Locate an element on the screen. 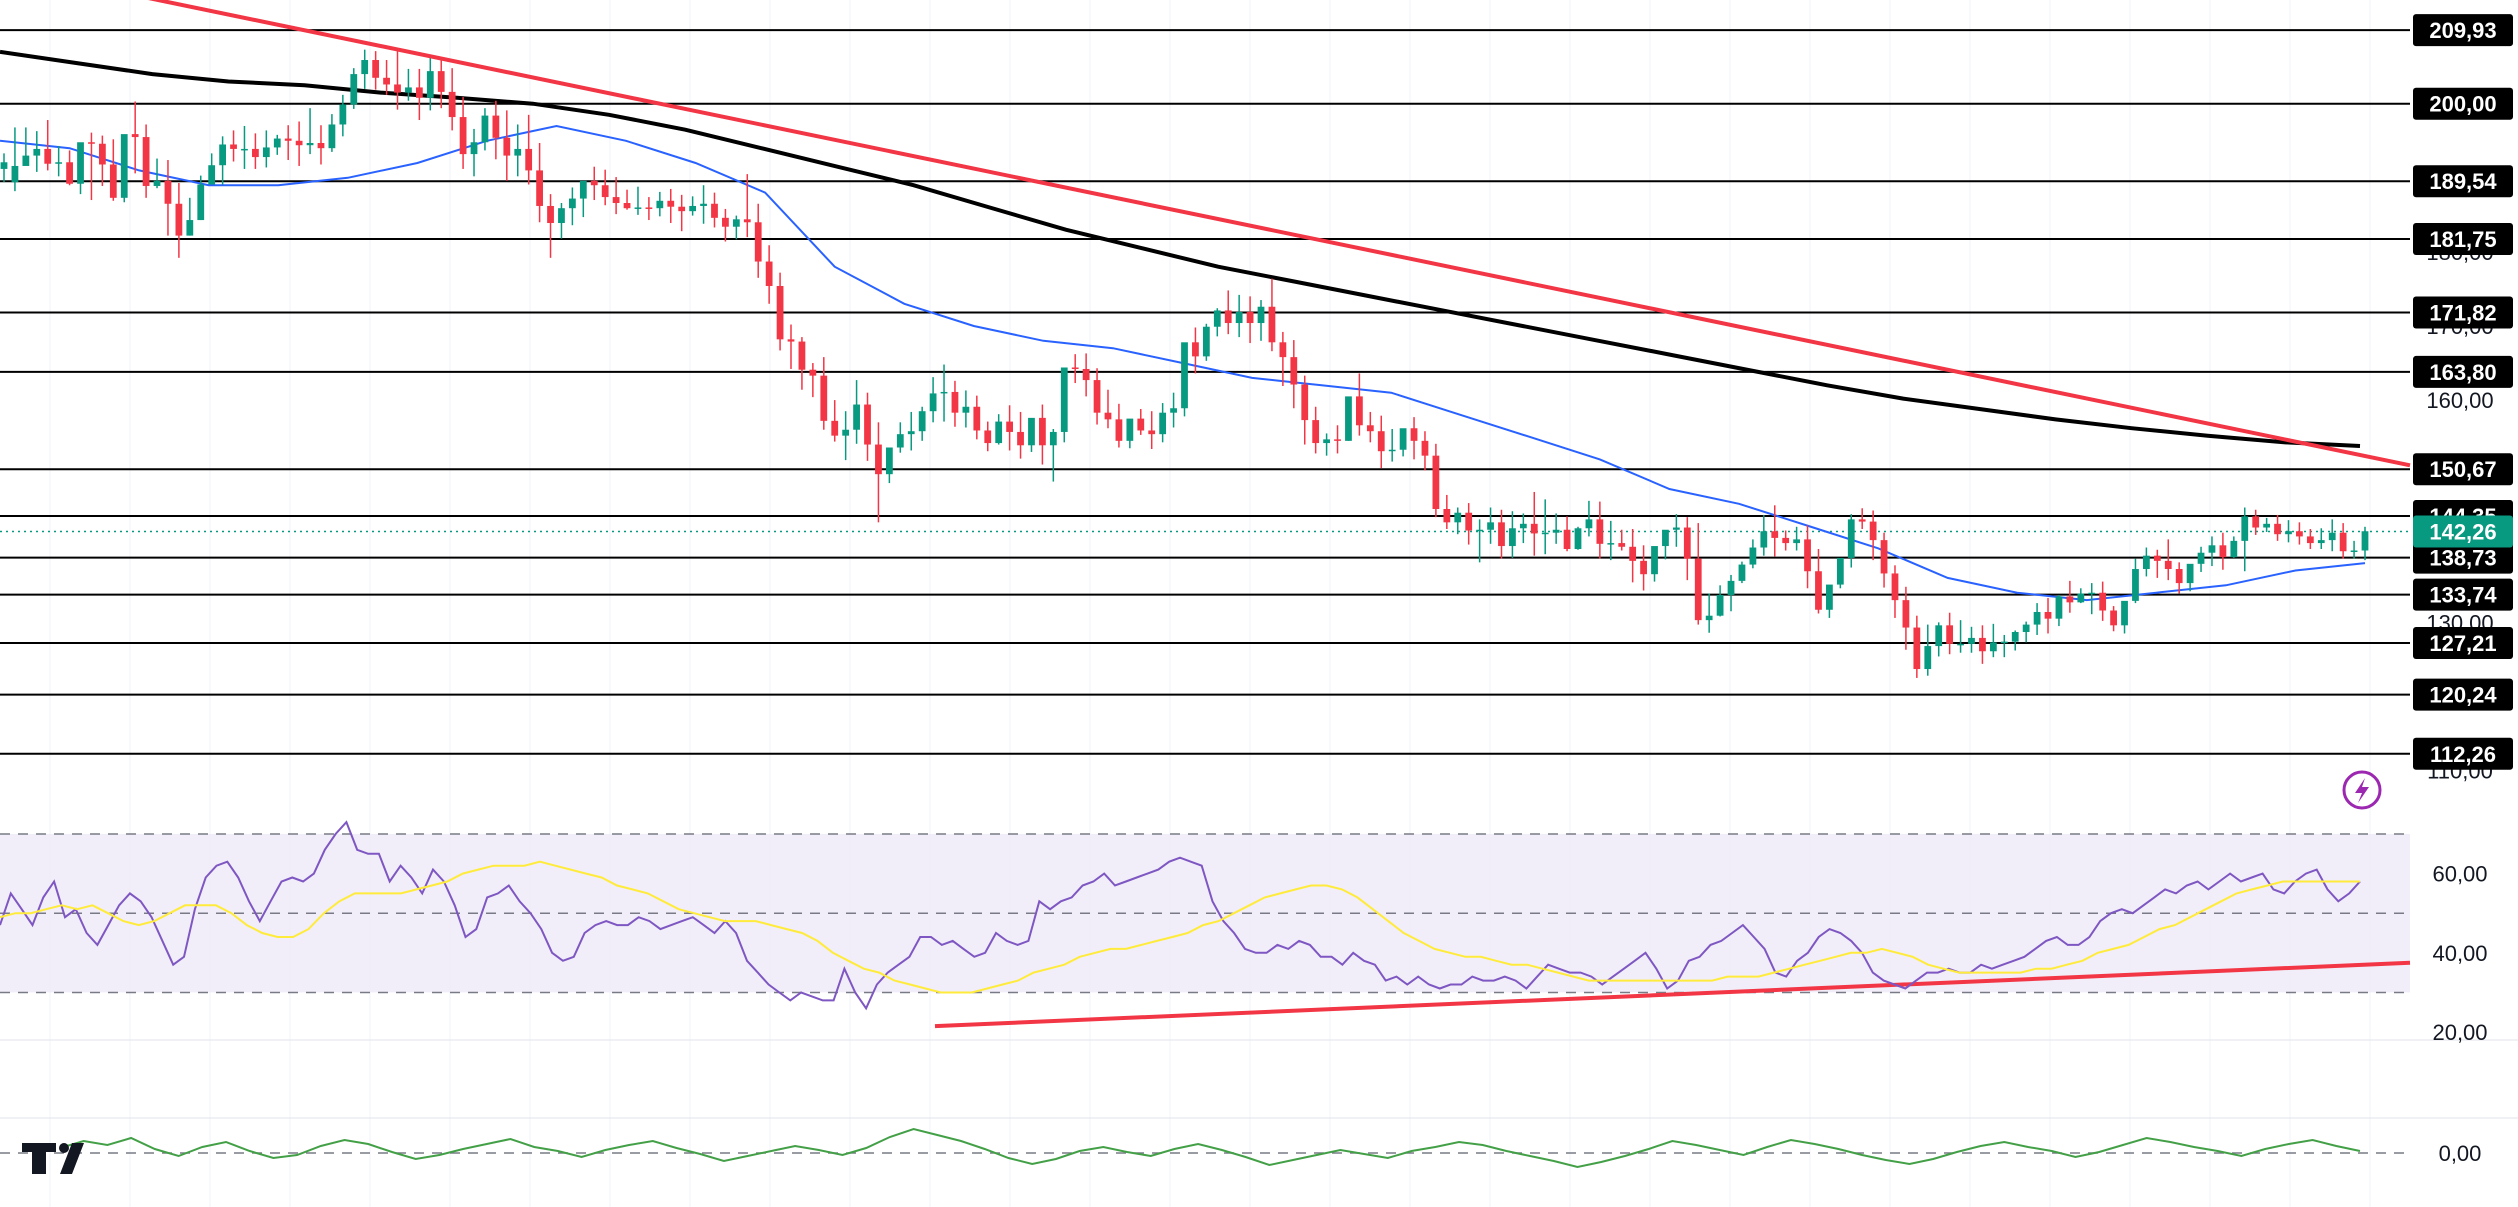 Image resolution: width=2518 pixels, height=1207 pixels. level-label-text: 112,26 is located at coordinates (2463, 754).